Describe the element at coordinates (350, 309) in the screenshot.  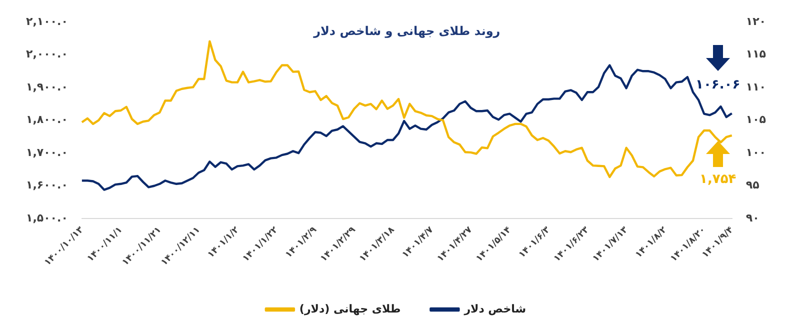
I see `legend-label: طلای جهانی (دلار)` at that location.